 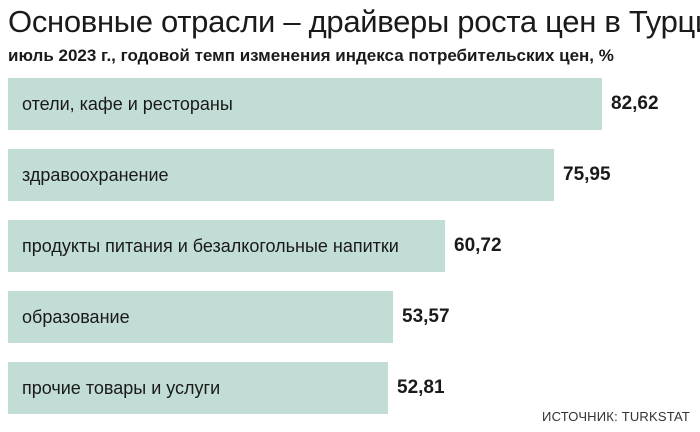 I want to click on value-label: 82,62, so click(x=635, y=103).